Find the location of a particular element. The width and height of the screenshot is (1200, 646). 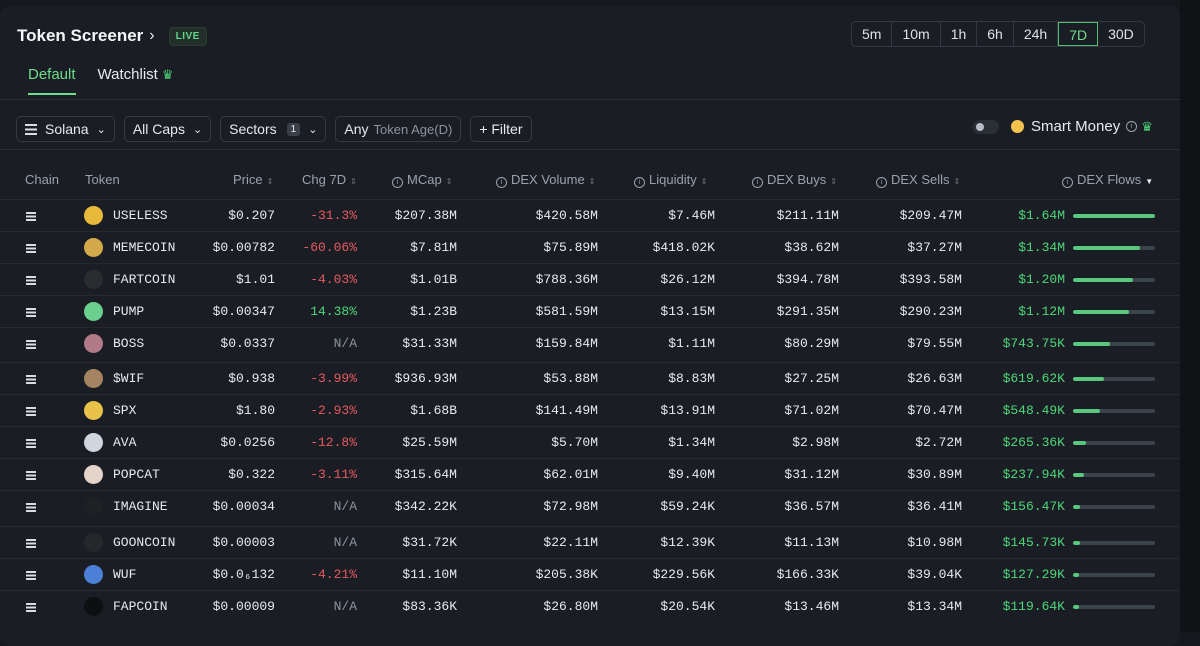

col-price: Price ⇕ is located at coordinates (253, 179).